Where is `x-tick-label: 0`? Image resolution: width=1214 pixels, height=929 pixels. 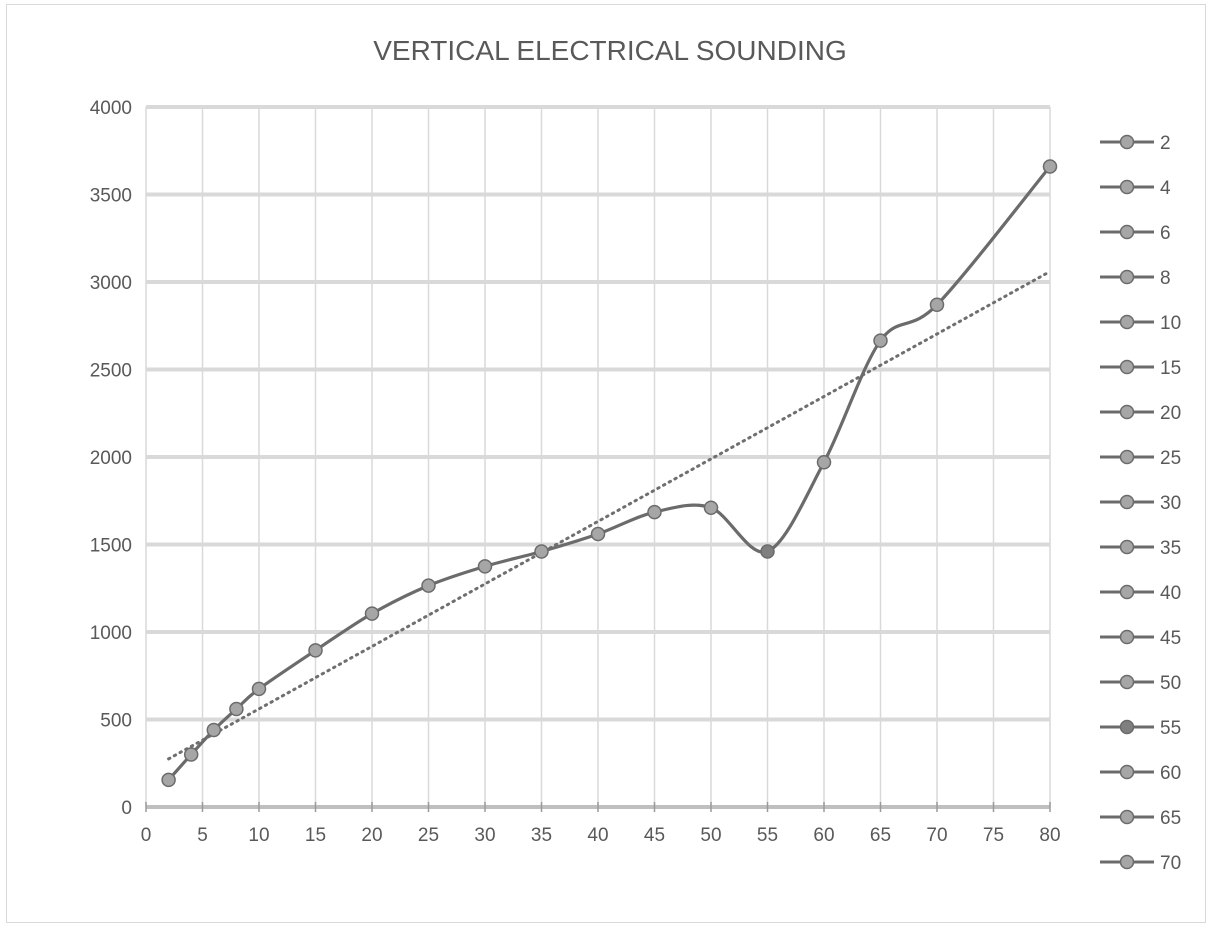 x-tick-label: 0 is located at coordinates (146, 835).